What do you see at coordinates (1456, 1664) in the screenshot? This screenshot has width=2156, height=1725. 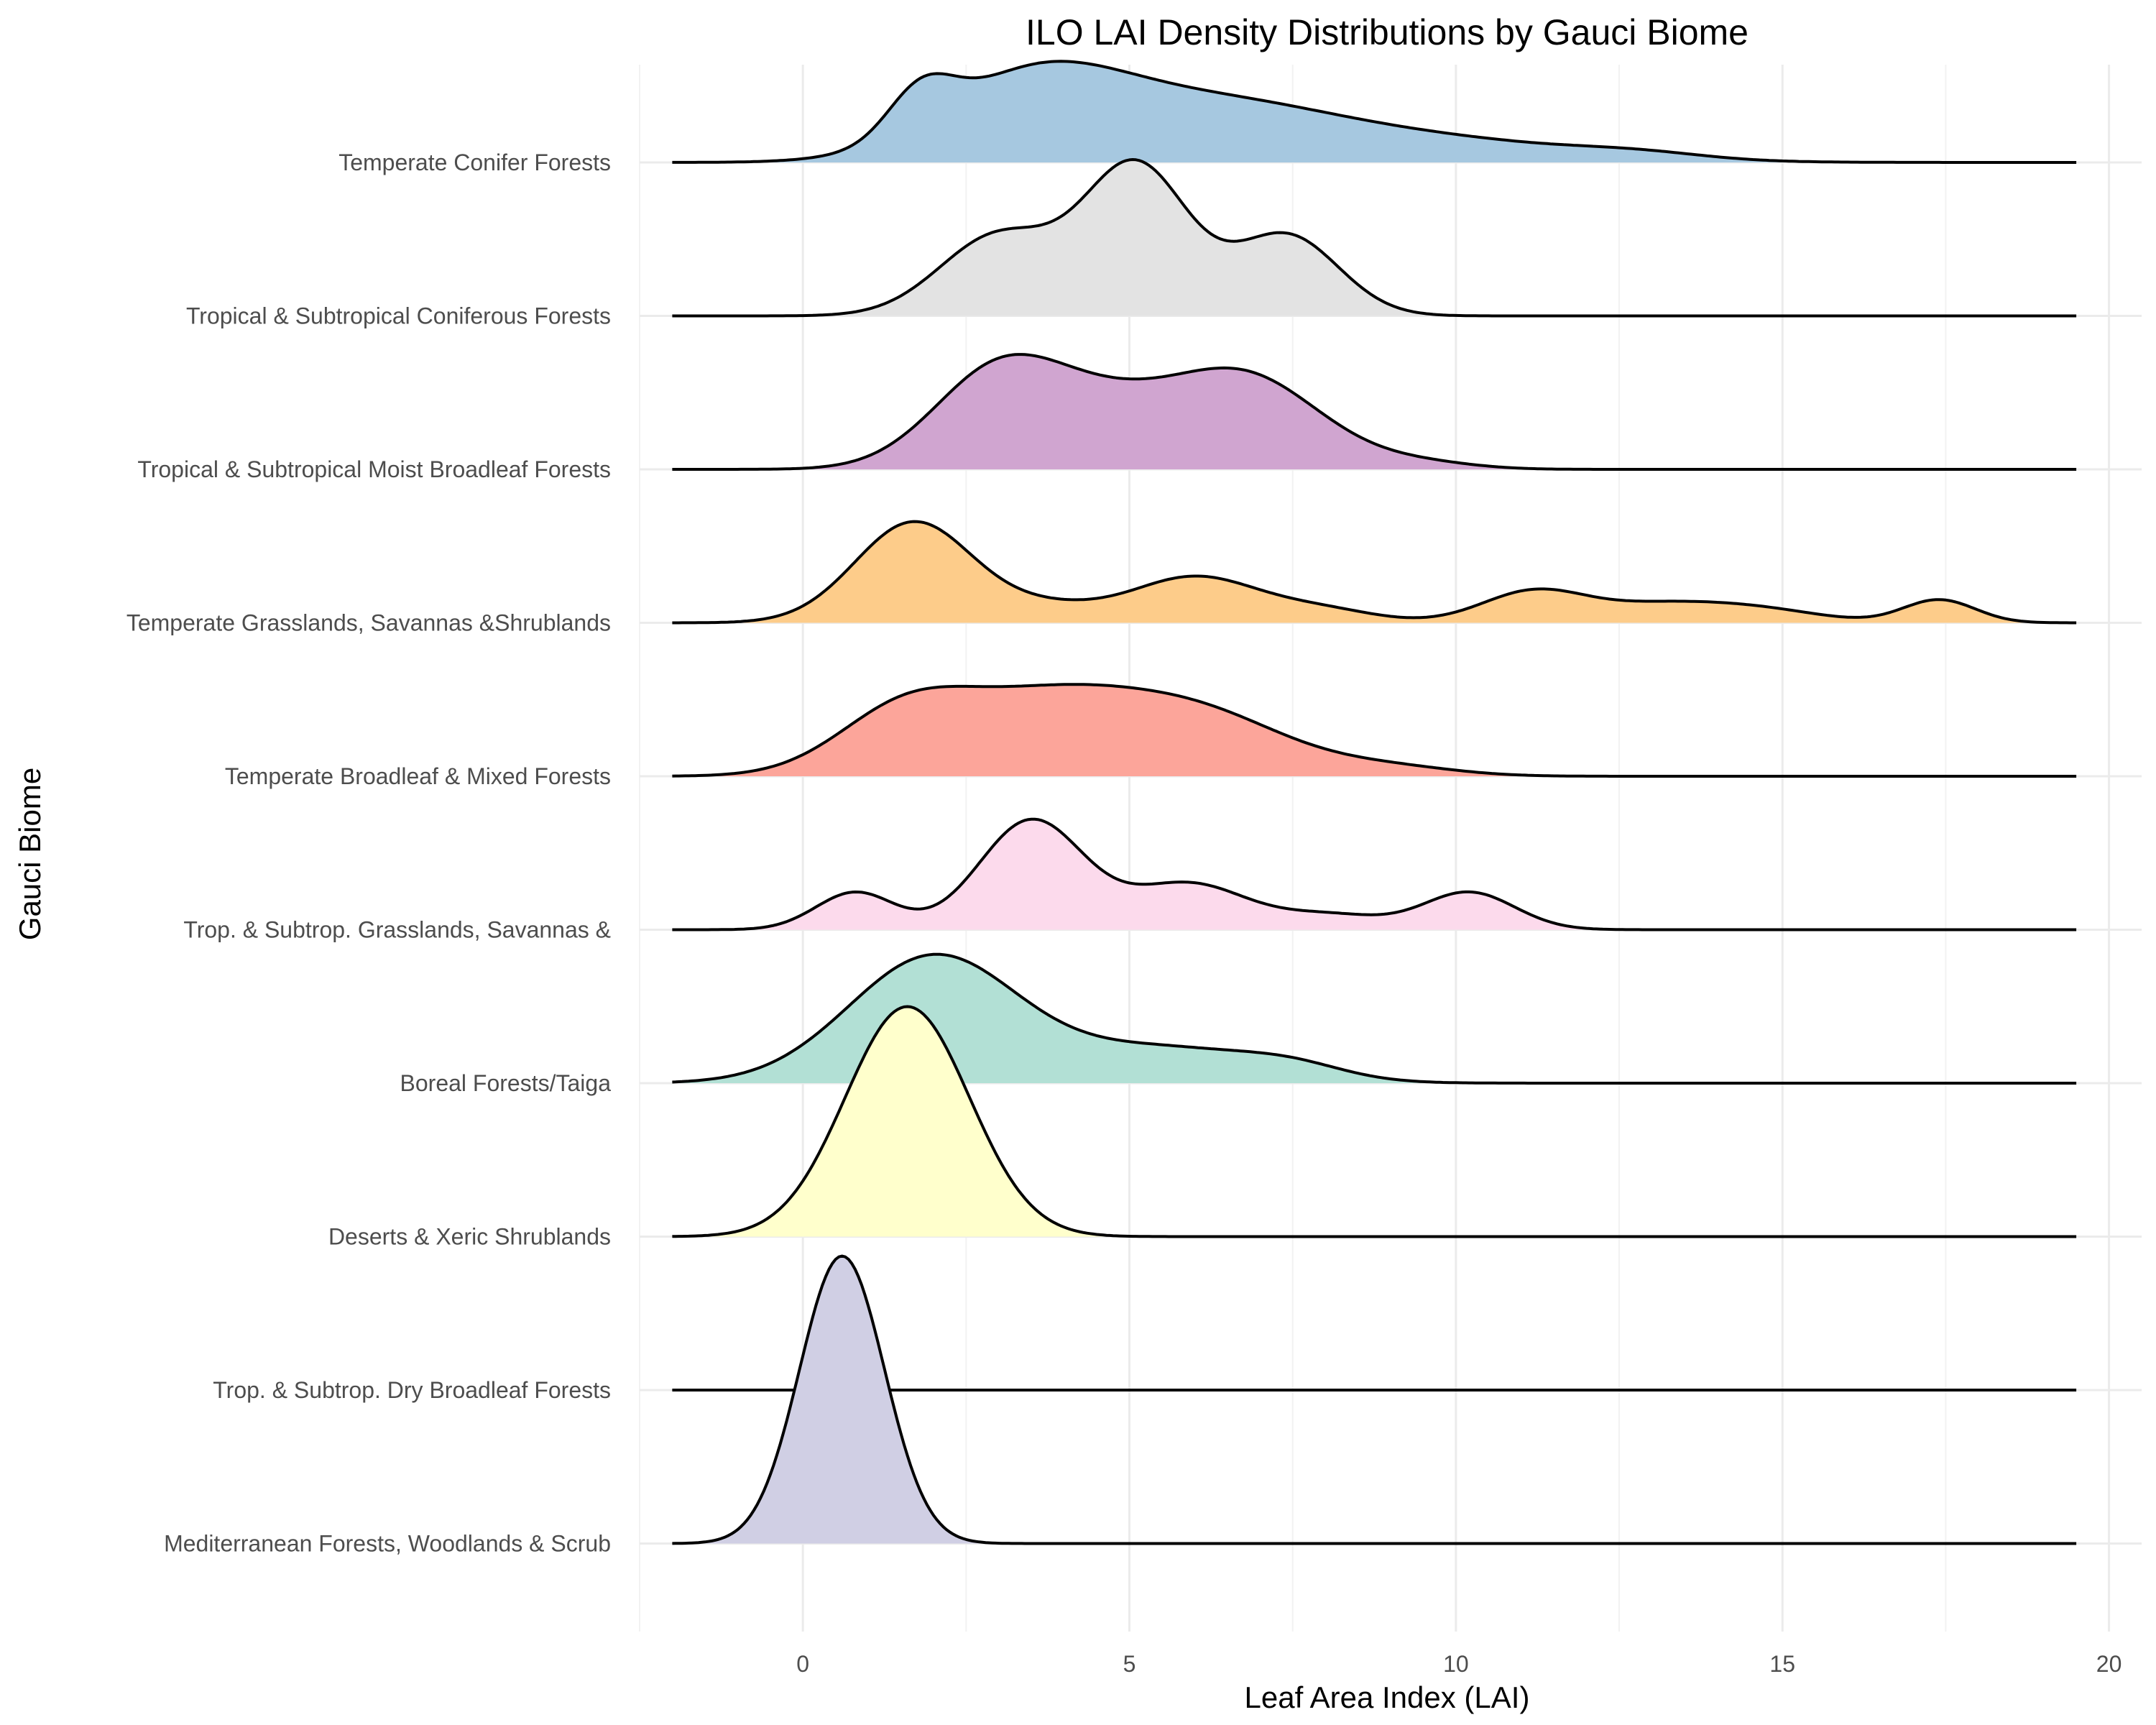 I see `x-tick-label: 10` at bounding box center [1456, 1664].